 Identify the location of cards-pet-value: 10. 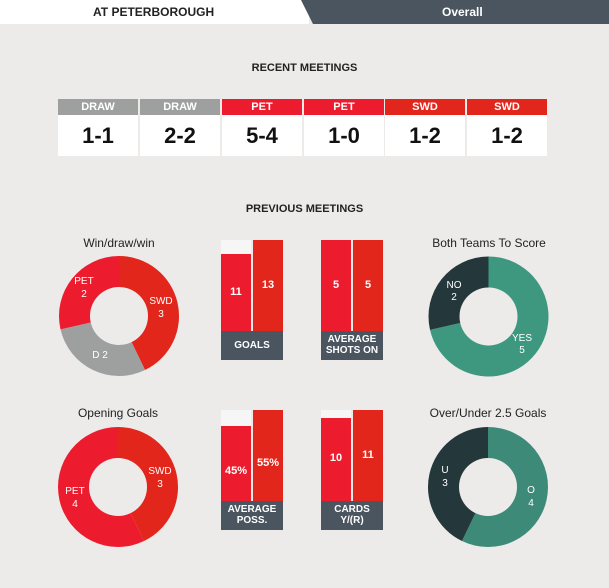
(336, 458).